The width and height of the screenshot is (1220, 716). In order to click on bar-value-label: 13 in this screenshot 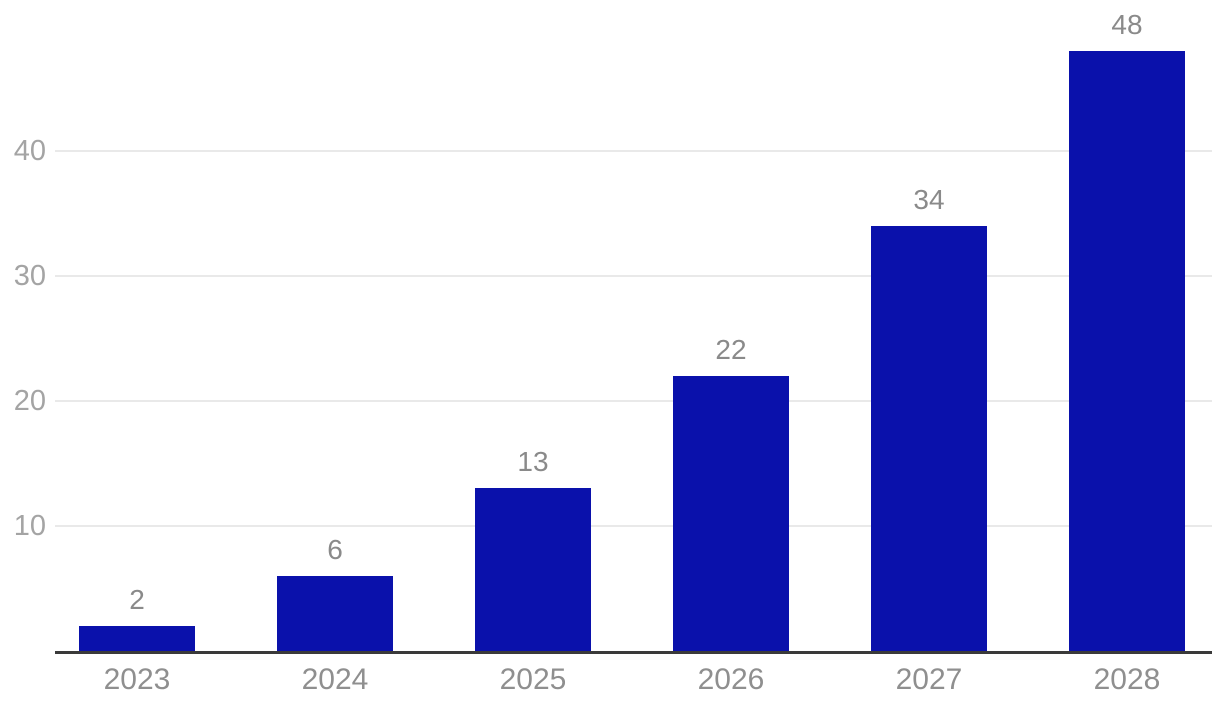, I will do `click(533, 461)`.